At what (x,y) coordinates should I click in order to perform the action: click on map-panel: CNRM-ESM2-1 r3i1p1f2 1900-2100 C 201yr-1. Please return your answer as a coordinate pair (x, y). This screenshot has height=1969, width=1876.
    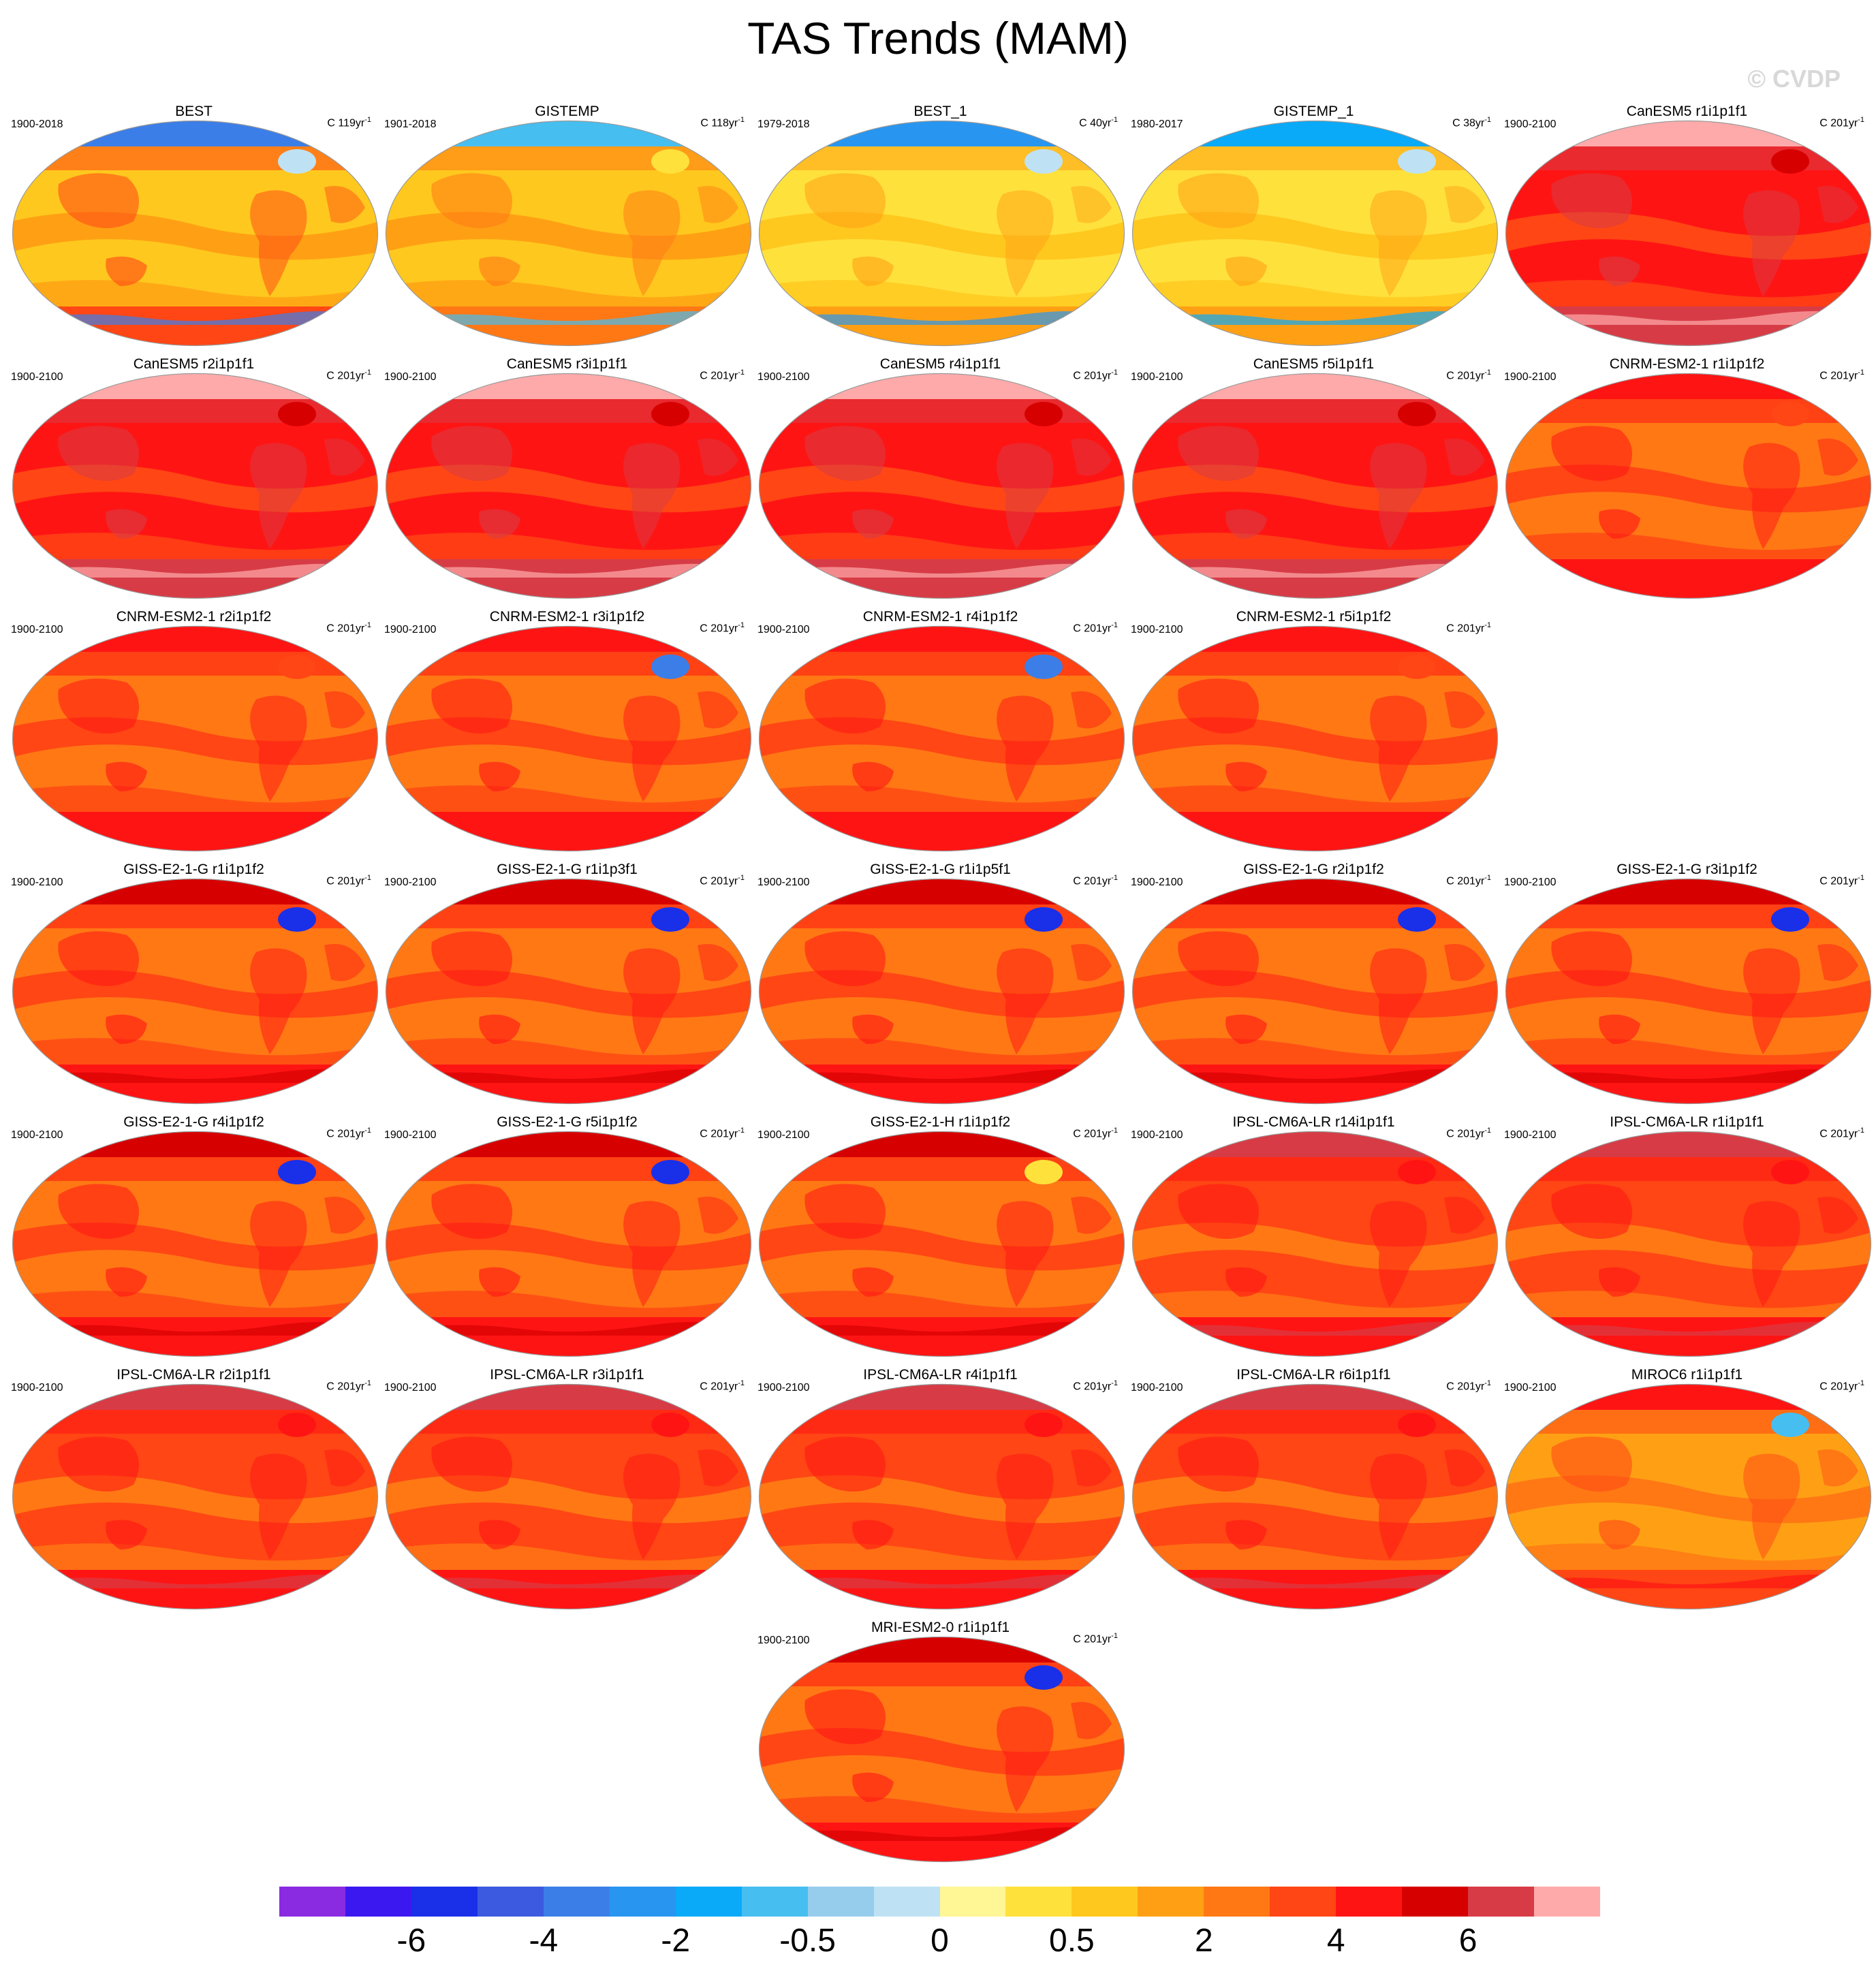
    Looking at the image, I should click on (567, 735).